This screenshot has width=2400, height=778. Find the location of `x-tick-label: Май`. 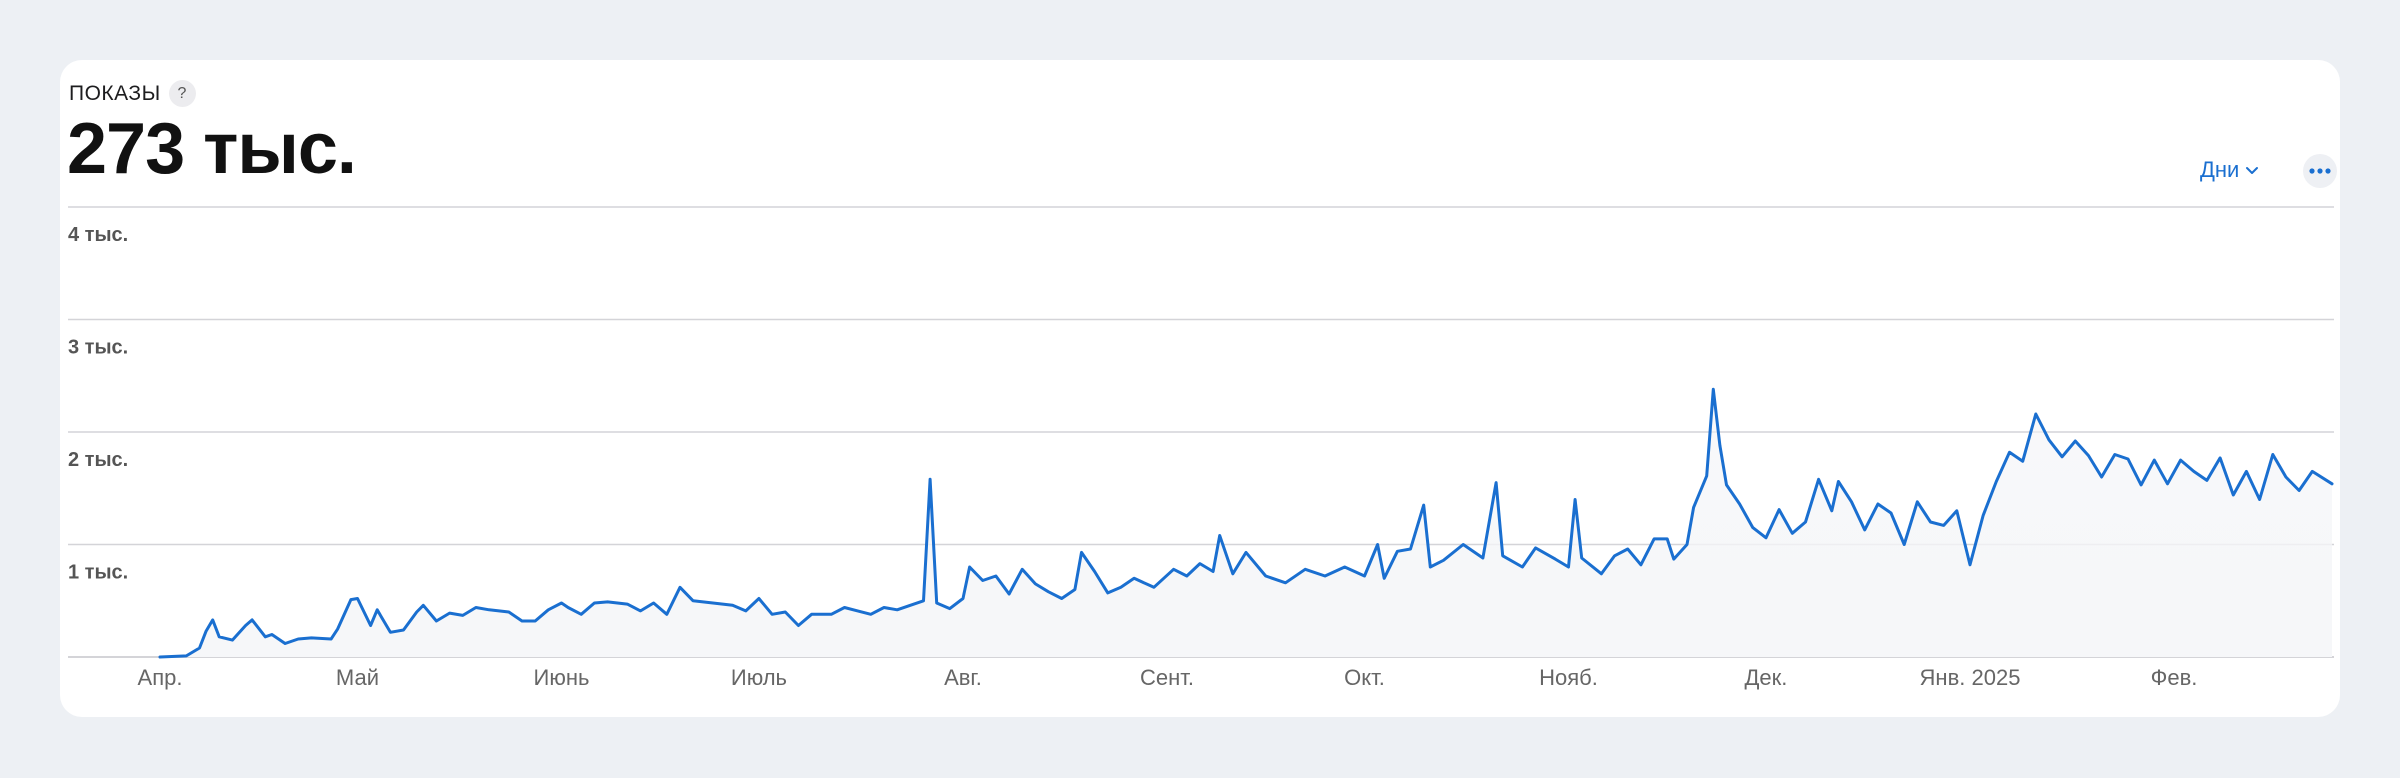

x-tick-label: Май is located at coordinates (357, 677).